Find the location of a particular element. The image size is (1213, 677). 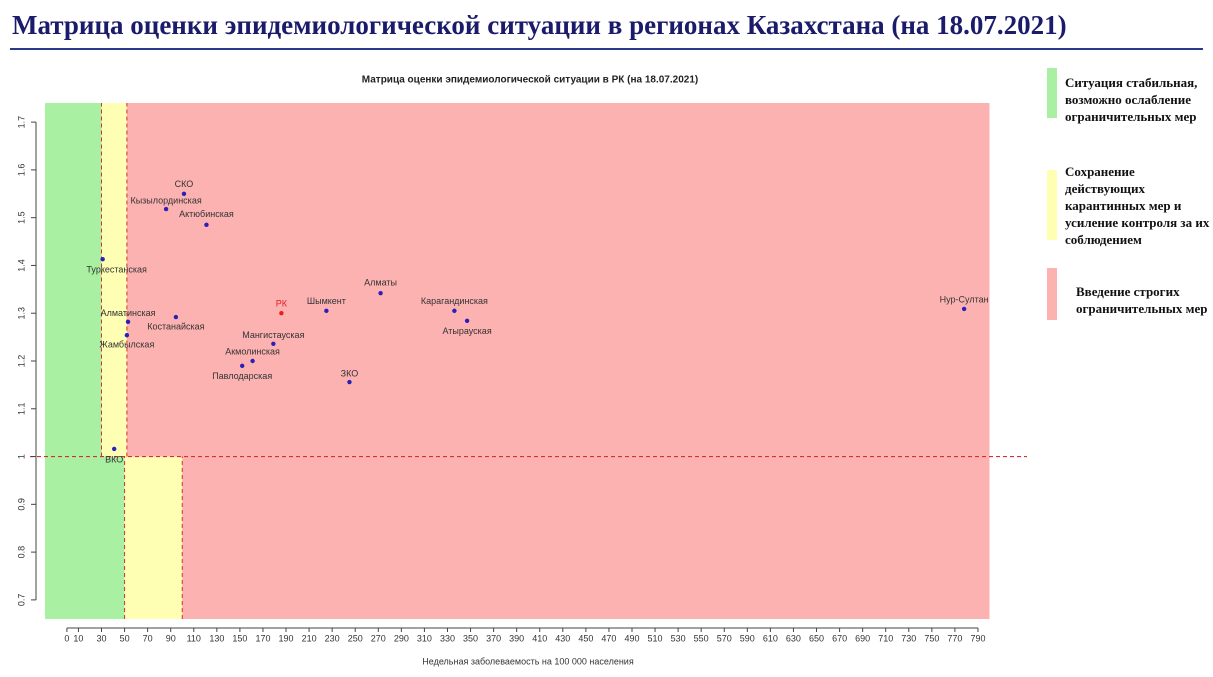

y-tick-label: 1.7 is located at coordinates (21, 122).